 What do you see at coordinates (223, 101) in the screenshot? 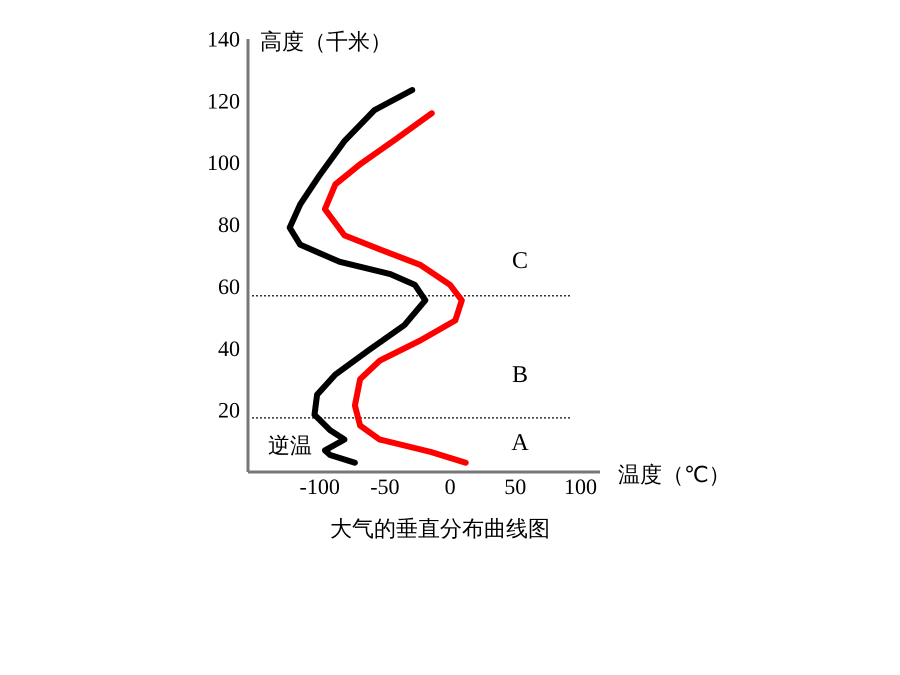
I see `y-tick-label: 120` at bounding box center [223, 101].